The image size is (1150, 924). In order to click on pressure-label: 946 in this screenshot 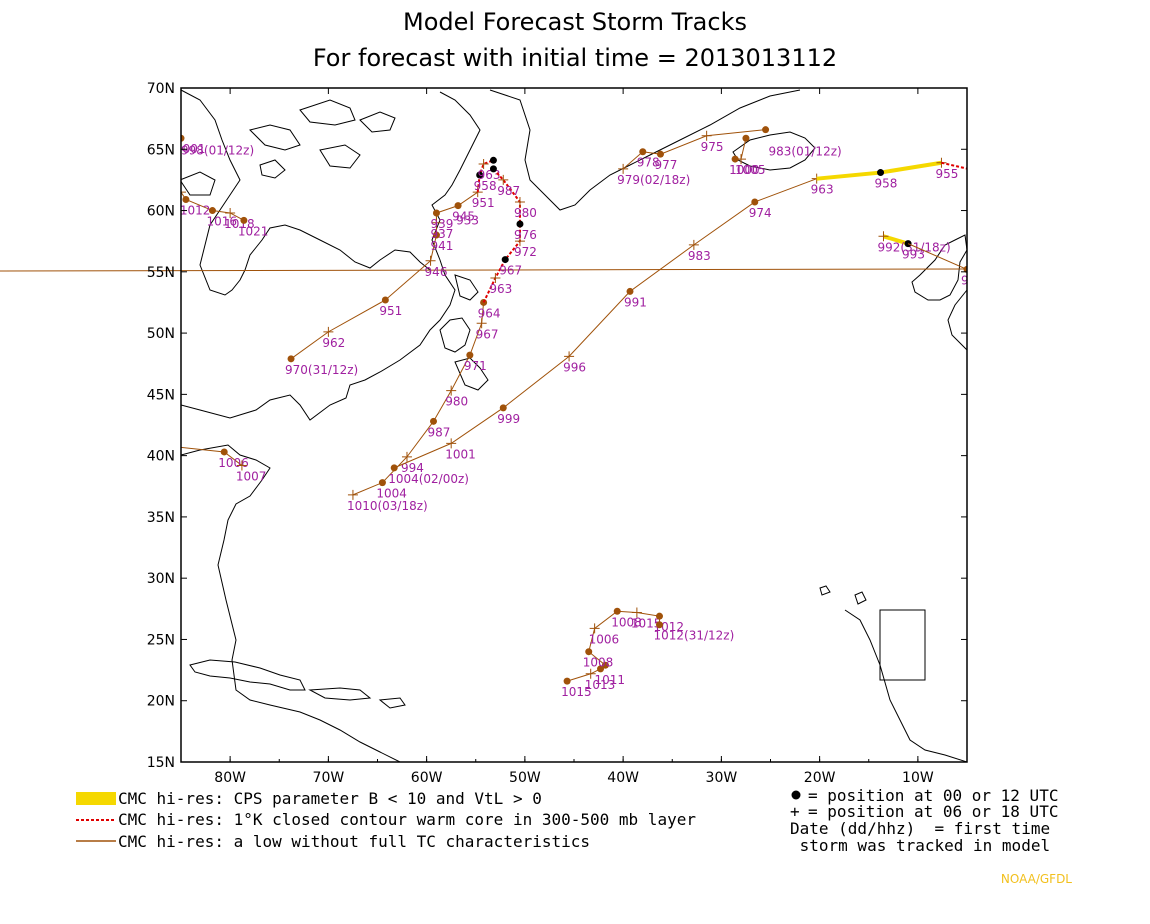, I will do `click(436, 272)`.